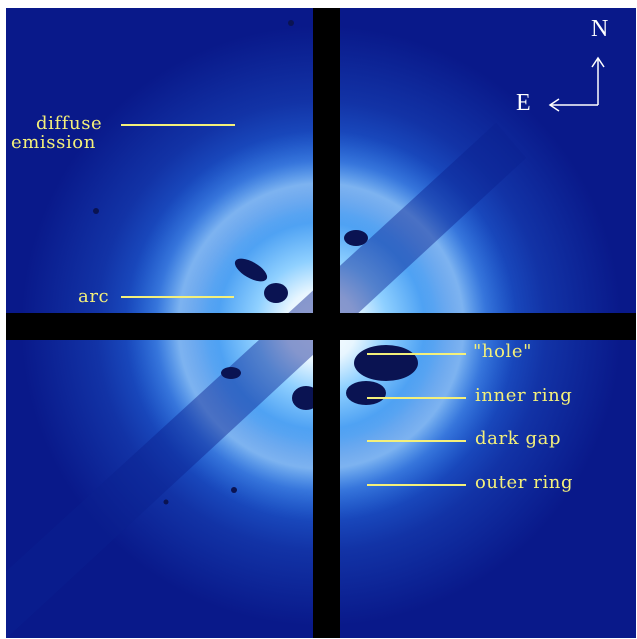 This screenshot has height=639, width=637. Describe the element at coordinates (177, 297) in the screenshot. I see `leader-arc` at that location.